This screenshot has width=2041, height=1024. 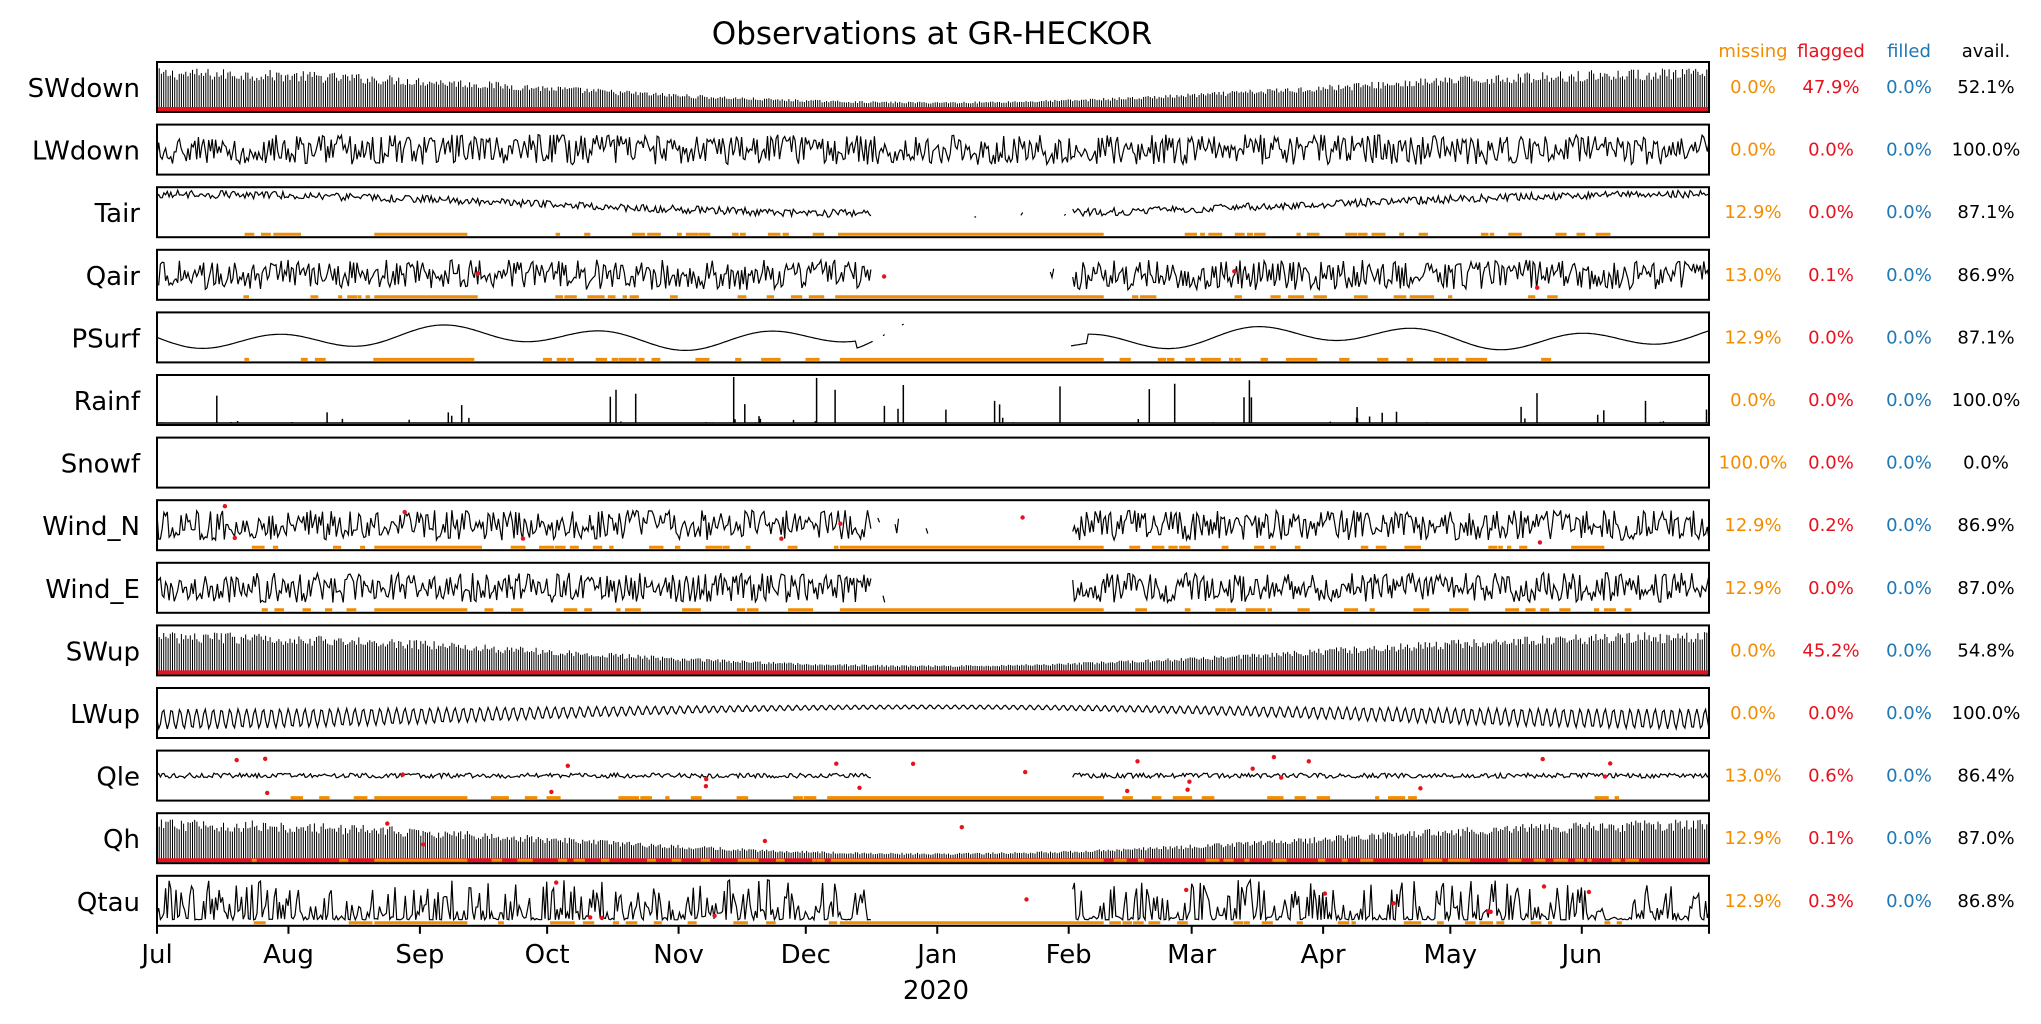 I want to click on header-avail: avail., so click(x=1986, y=51).